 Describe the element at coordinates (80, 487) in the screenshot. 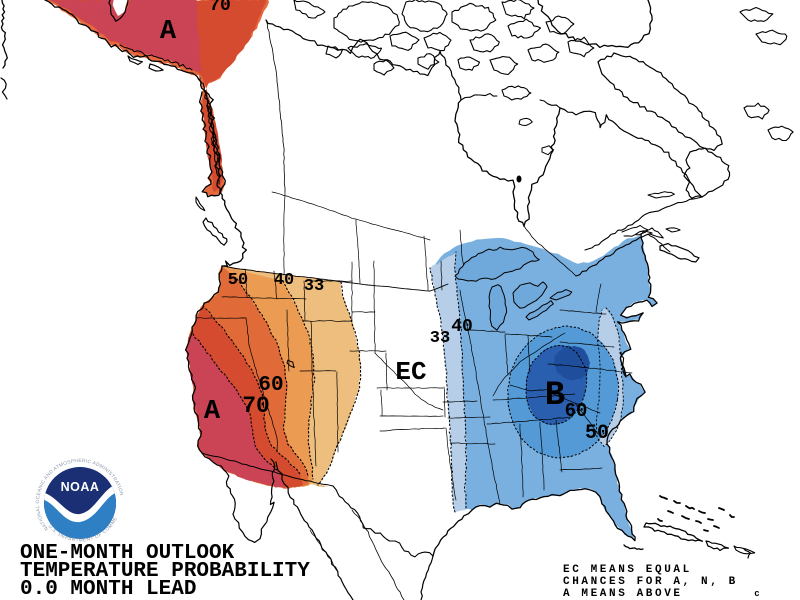

I see `svg-text: NOAA` at that location.